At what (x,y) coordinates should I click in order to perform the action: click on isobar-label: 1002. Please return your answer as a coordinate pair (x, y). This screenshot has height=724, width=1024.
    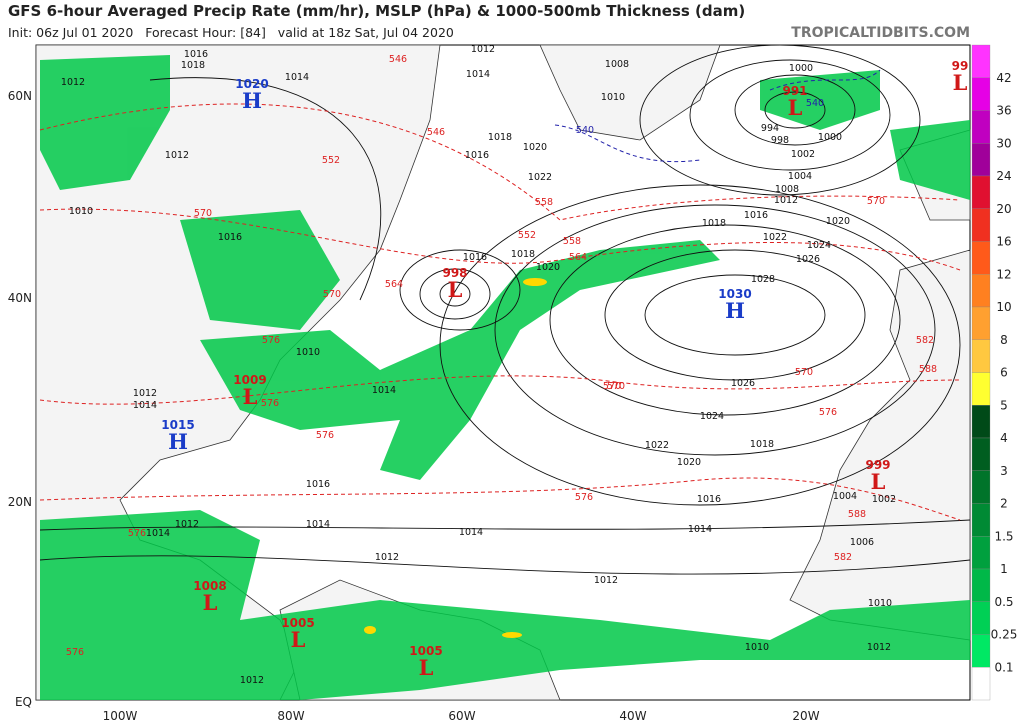
    Looking at the image, I should click on (803, 154).